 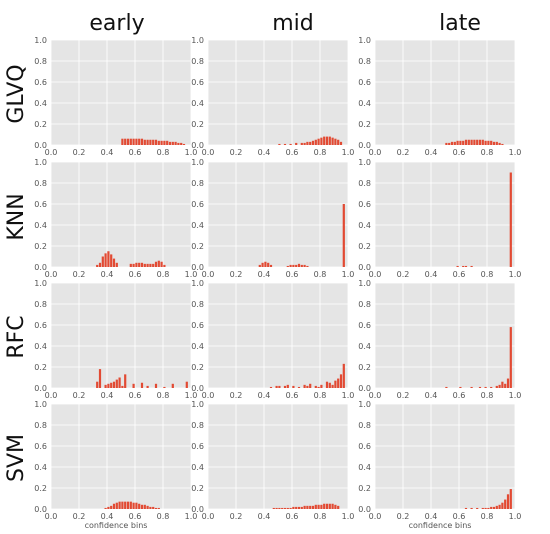 What do you see at coordinates (439, 96) in the screenshot?
I see `panel-glvq-late: 0.0 0.2 0.4 0.6 0.8 1.0 0.0 0.2 0.4 0.6 0.8 1.0` at bounding box center [439, 96].